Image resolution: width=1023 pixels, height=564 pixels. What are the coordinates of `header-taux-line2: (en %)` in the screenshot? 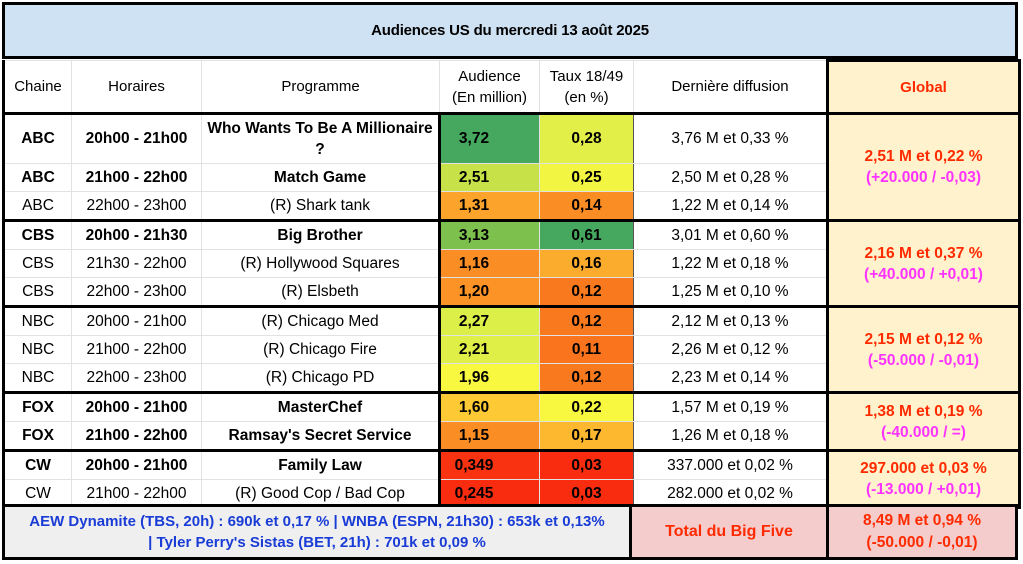 It's located at (586, 97).